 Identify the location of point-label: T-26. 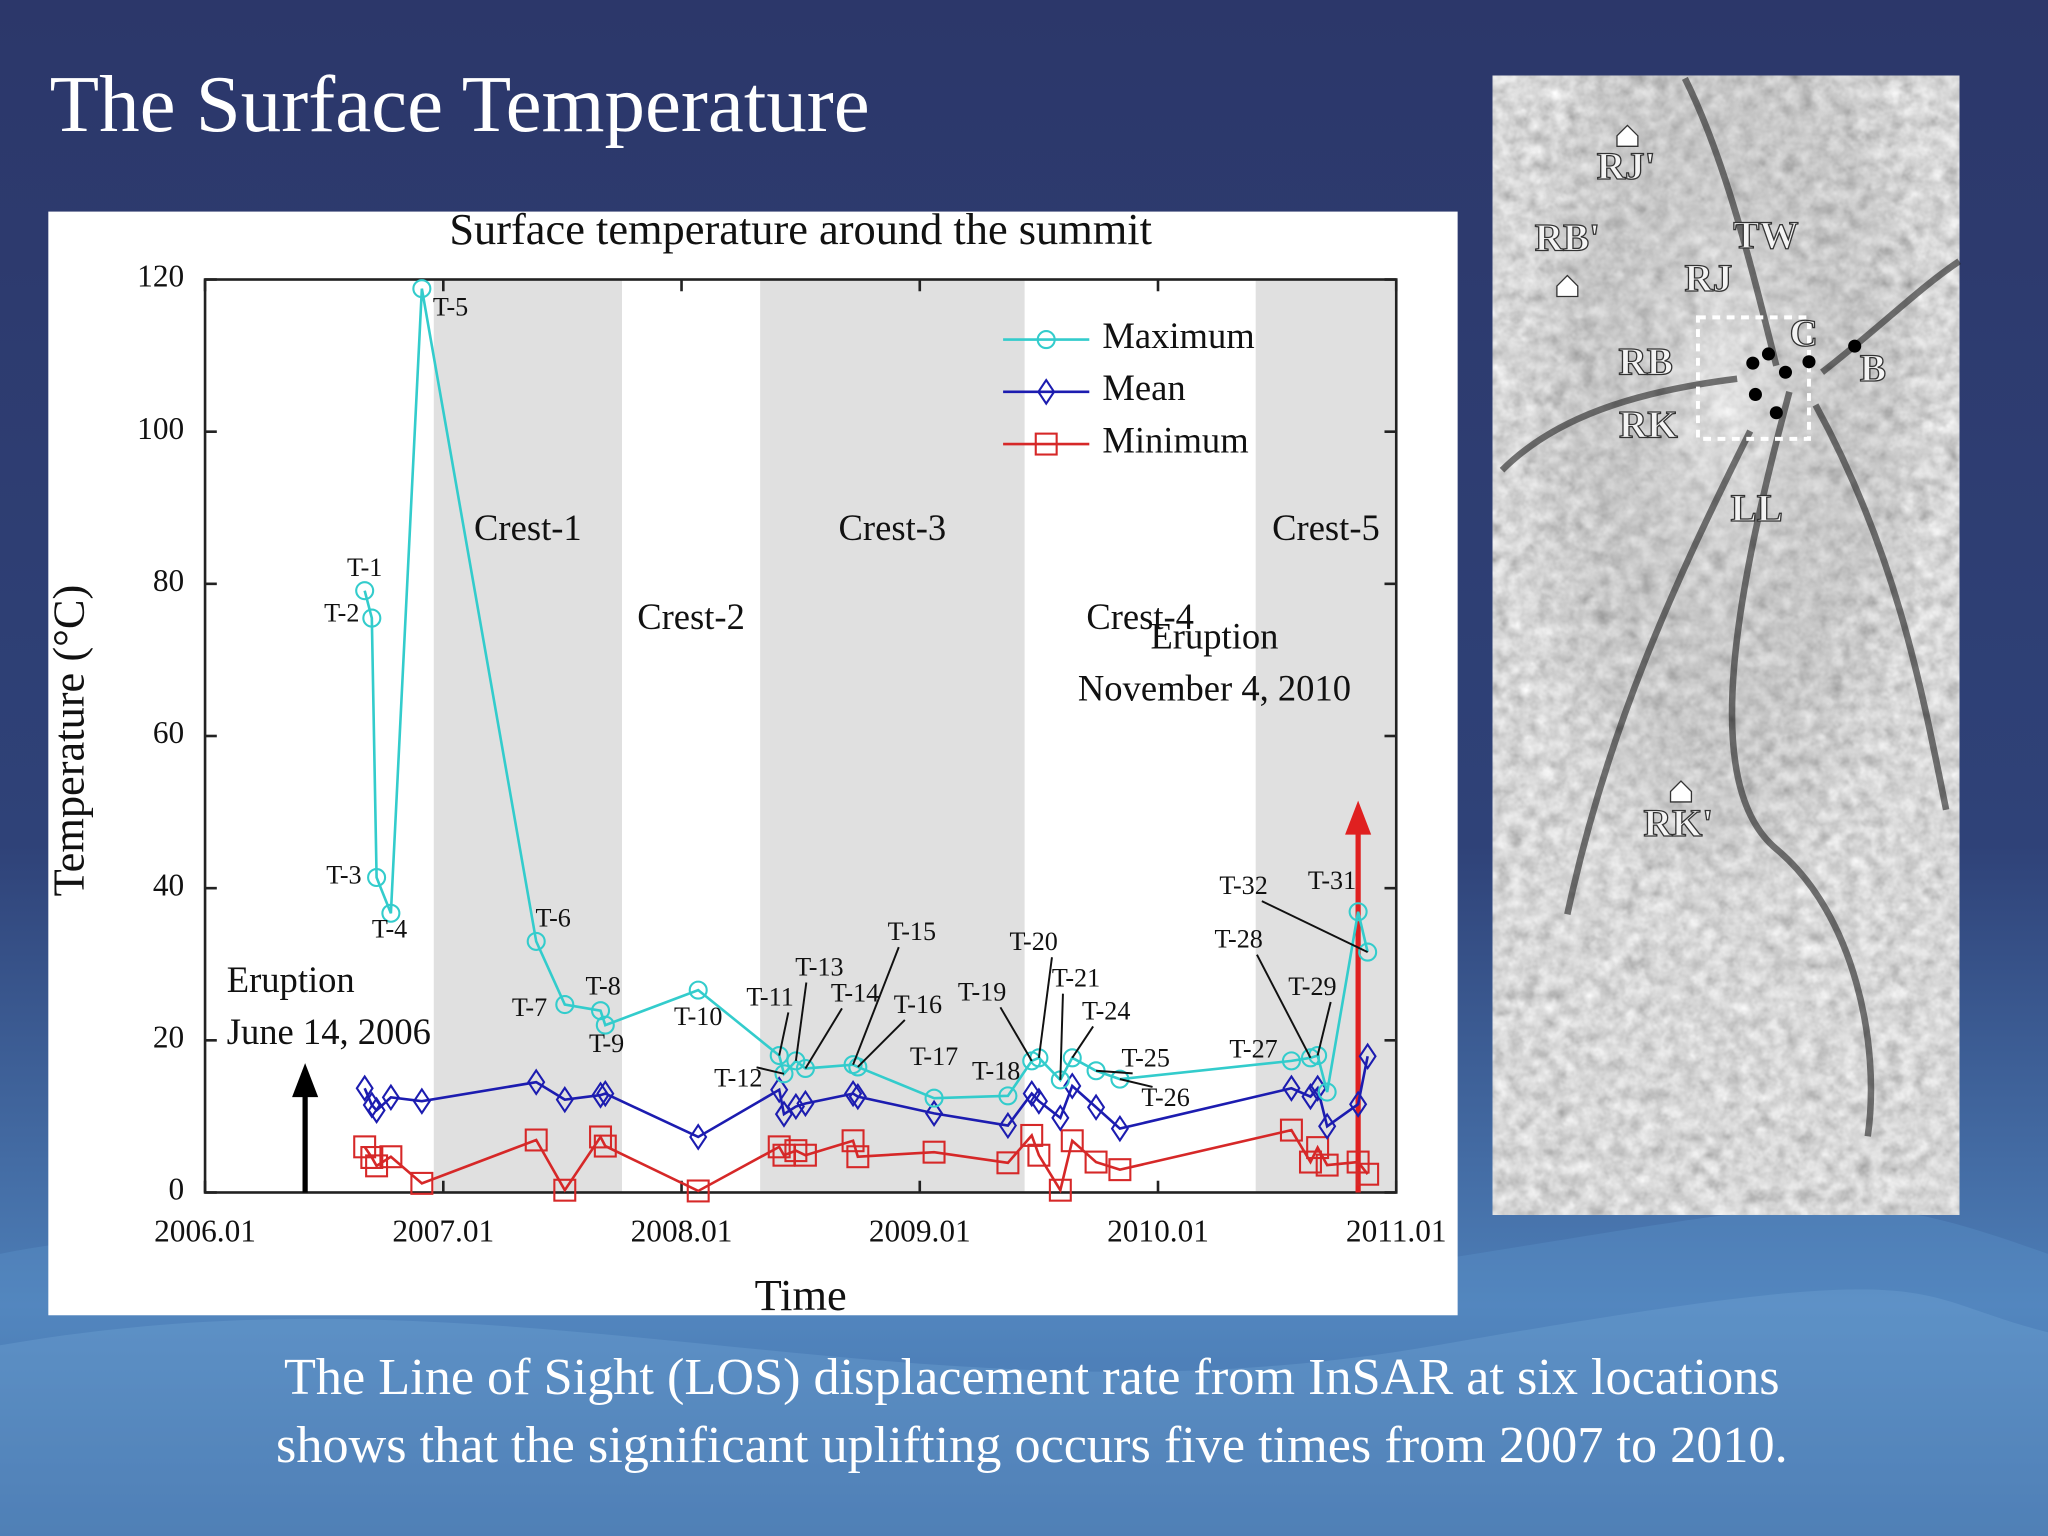
(1165, 1097).